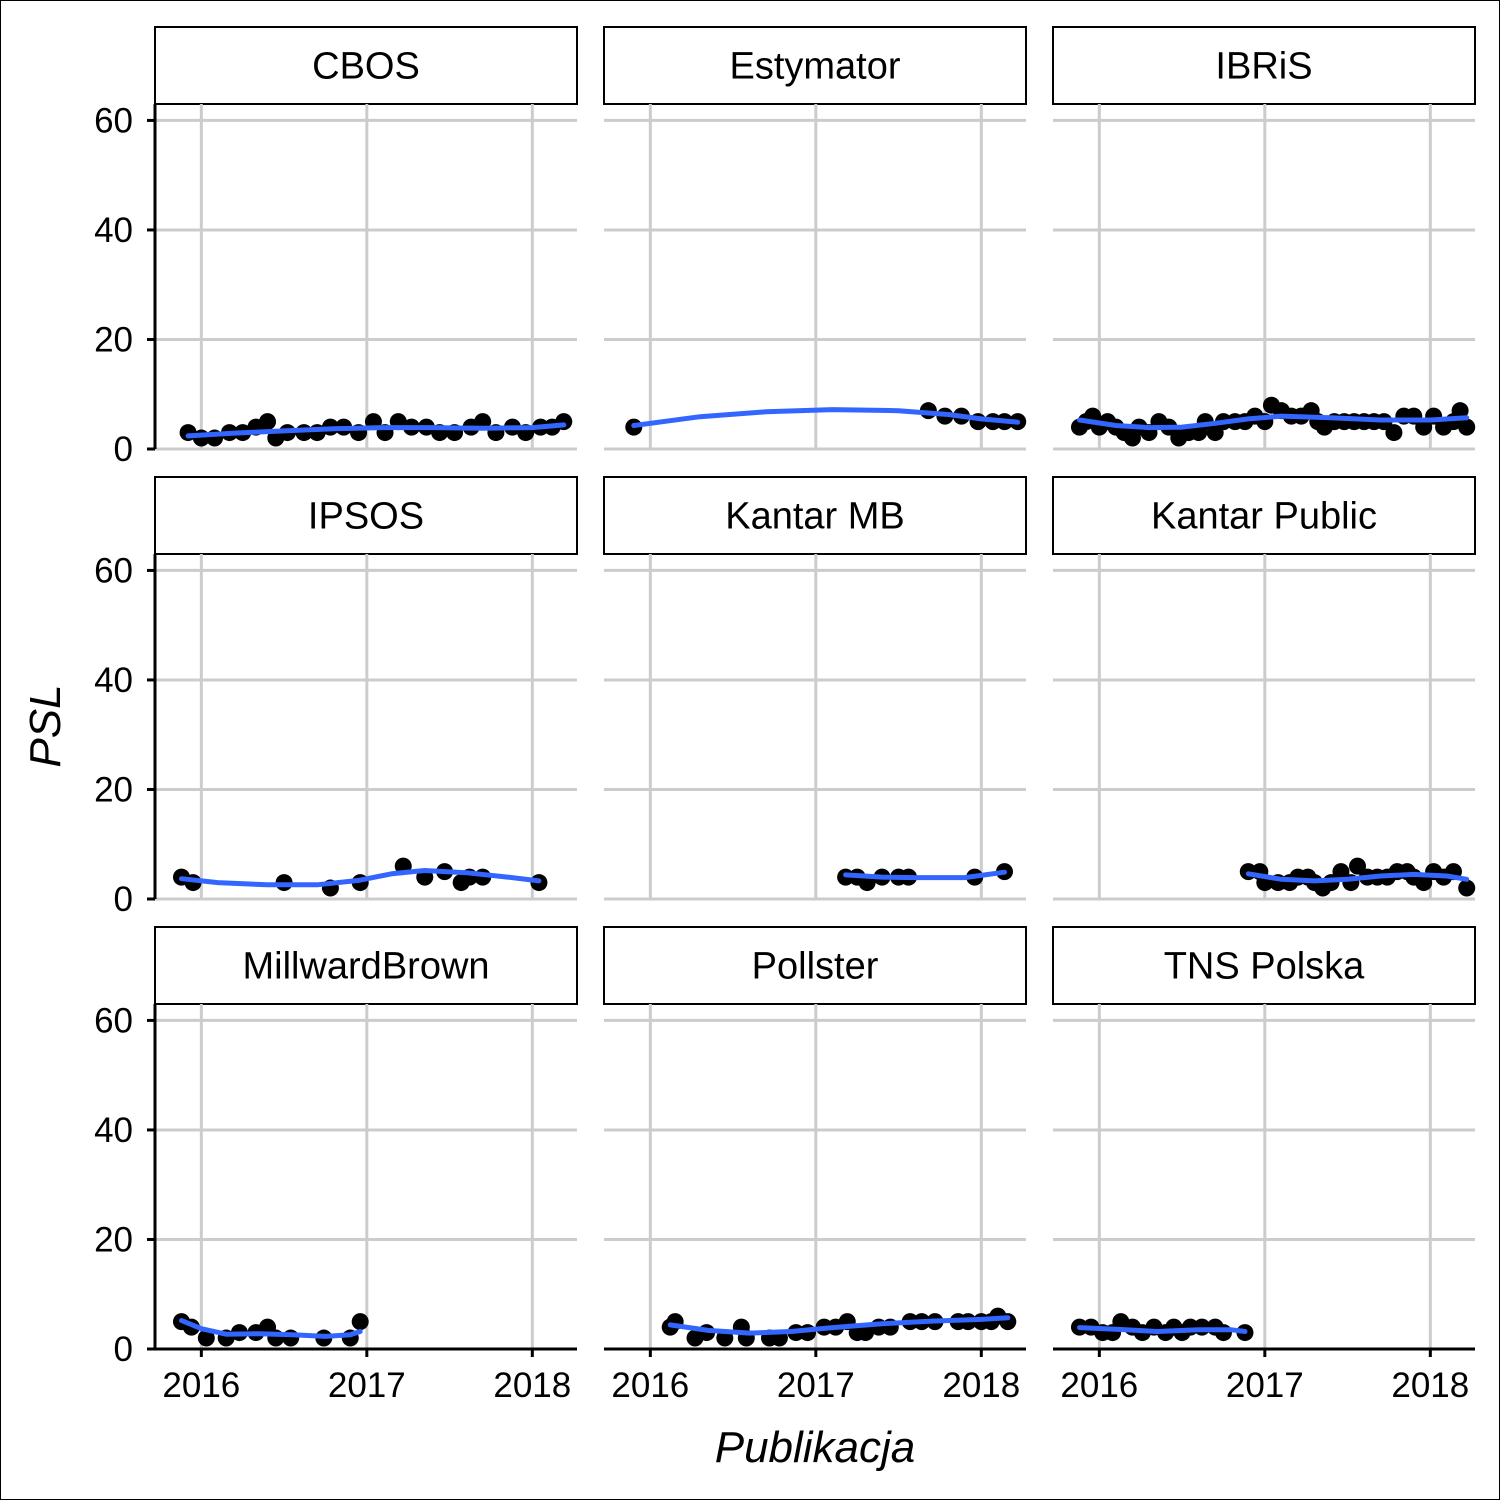 The height and width of the screenshot is (1500, 1500). I want to click on facet-panel: CBOS 0 20 40 60, so click(336, 247).